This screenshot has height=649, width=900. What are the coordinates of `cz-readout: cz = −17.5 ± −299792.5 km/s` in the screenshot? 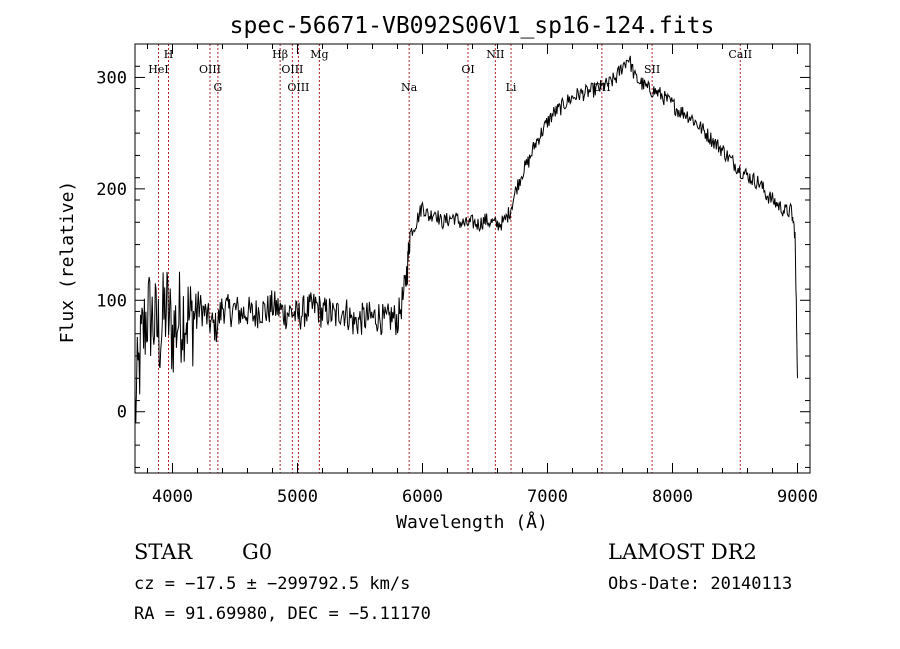 It's located at (272, 584).